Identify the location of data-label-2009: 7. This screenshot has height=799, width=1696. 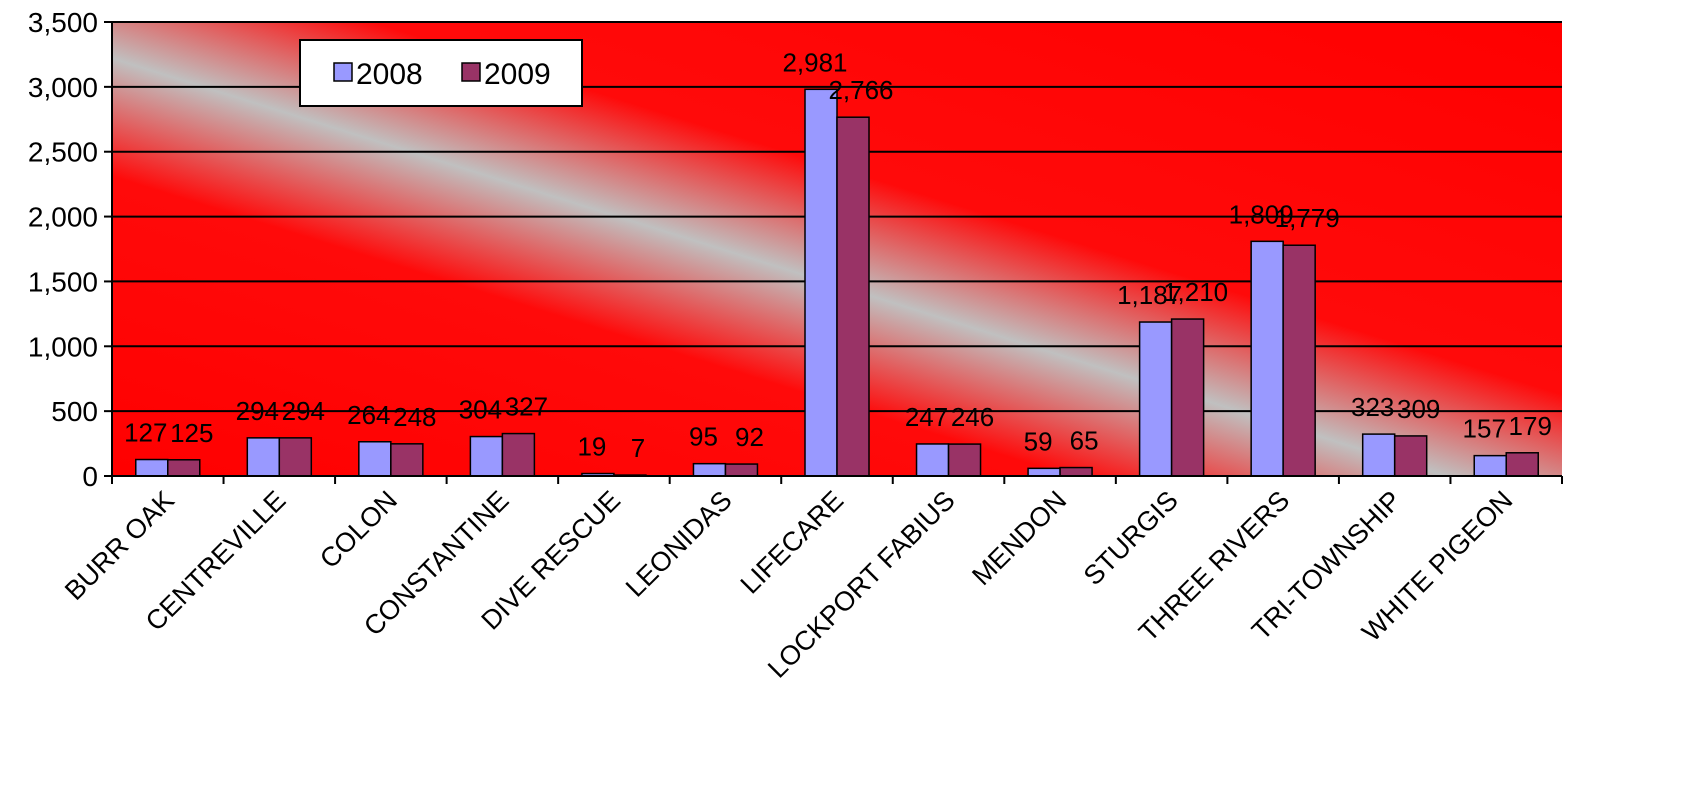
(638, 448).